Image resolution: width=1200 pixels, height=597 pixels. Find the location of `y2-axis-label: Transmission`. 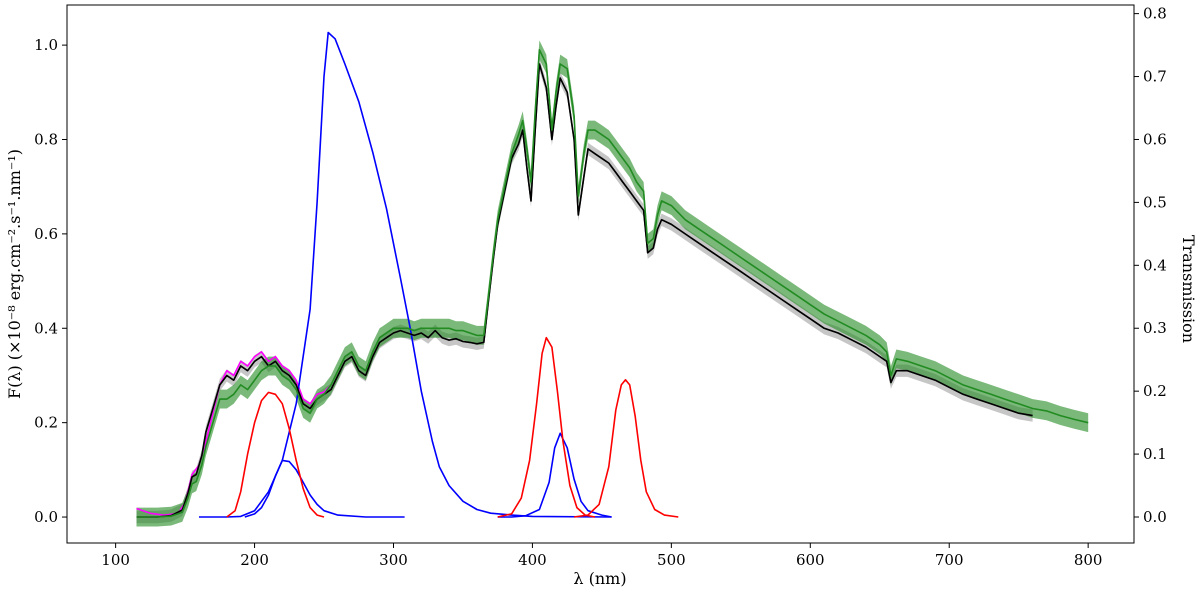

y2-axis-label: Transmission is located at coordinates (1188, 289).